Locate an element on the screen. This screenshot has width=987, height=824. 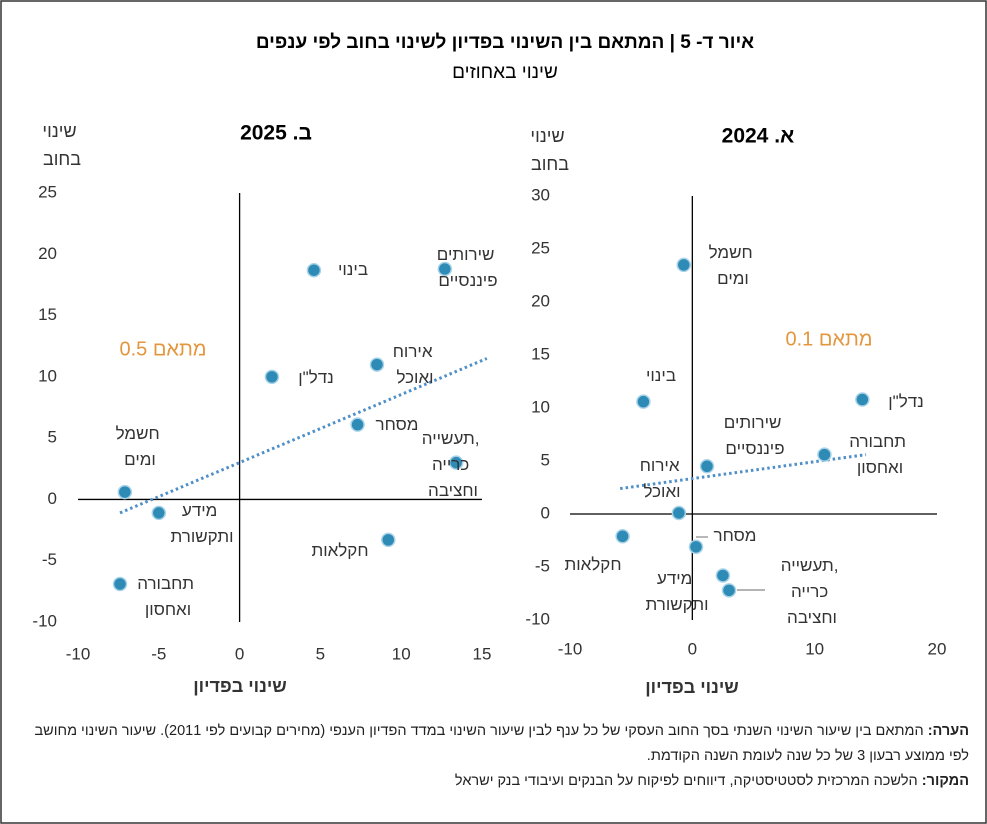
trendline is located at coordinates (303, 436).